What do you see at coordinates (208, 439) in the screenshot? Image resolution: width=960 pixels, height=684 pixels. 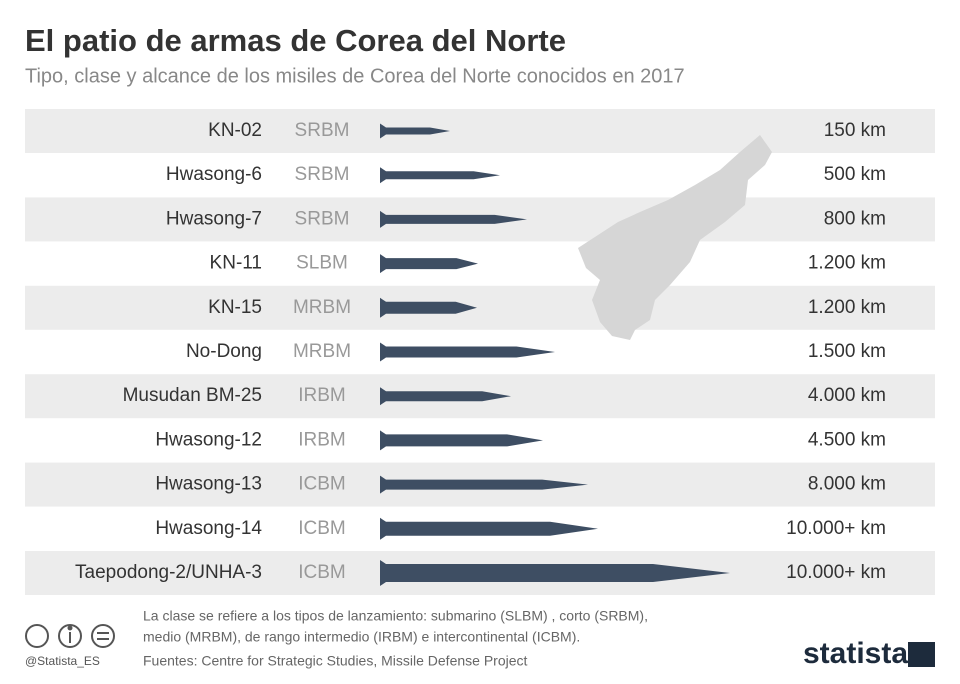 I see `missile-name: Hwasong-12` at bounding box center [208, 439].